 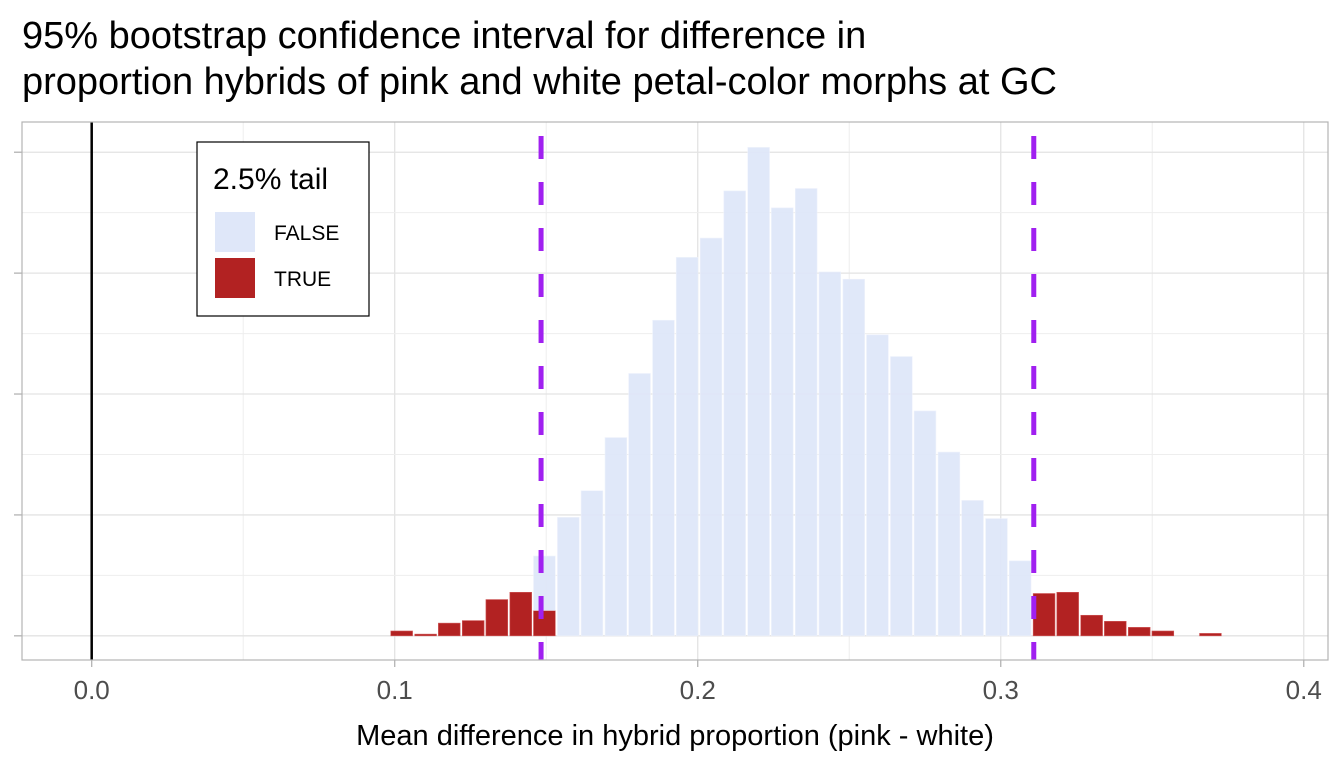 I want to click on legend-label-true: TRUE, so click(x=302, y=279).